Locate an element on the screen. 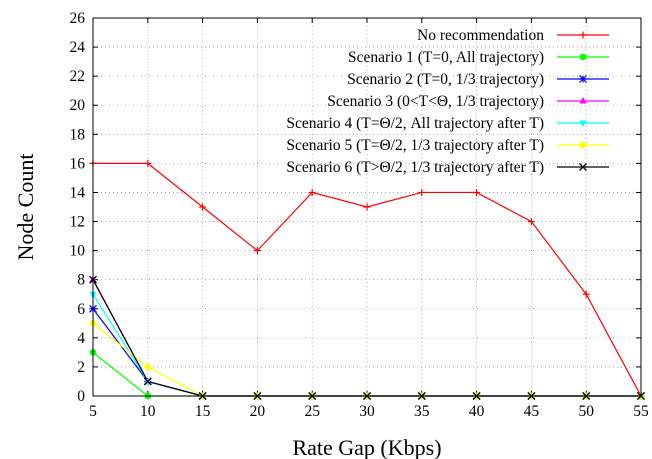 The image size is (652, 459). y-tick-label: 14 is located at coordinates (78, 192).